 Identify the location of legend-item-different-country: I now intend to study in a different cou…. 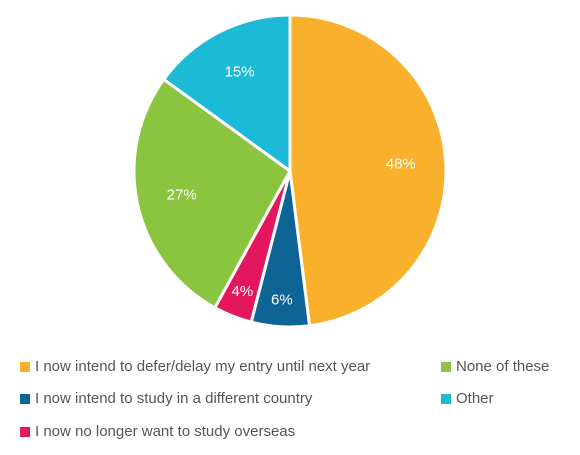
(166, 398).